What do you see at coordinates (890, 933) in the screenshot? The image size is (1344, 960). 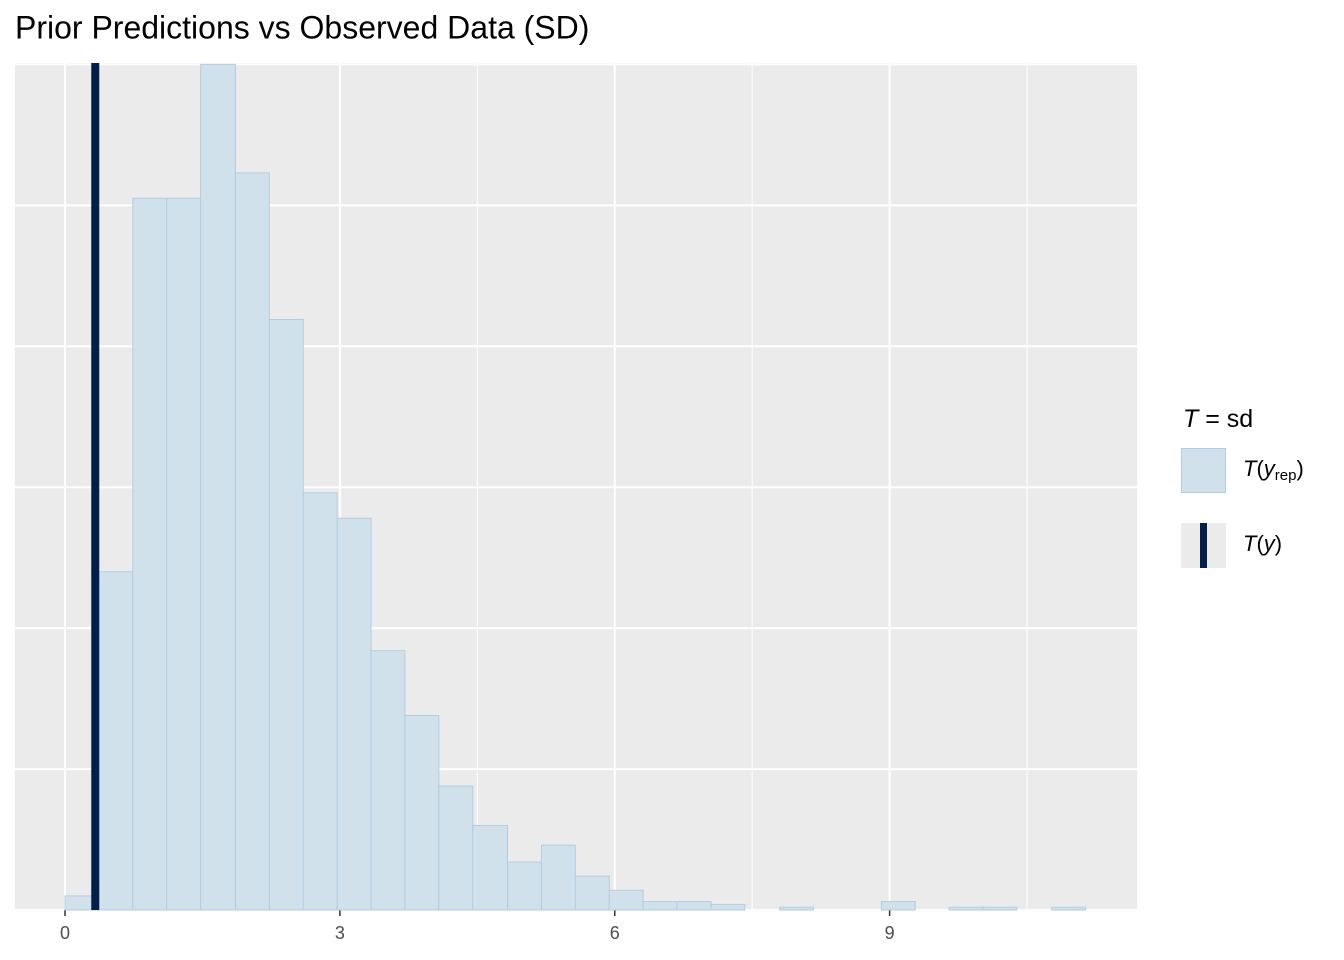 I see `x-tick-label: 9` at bounding box center [890, 933].